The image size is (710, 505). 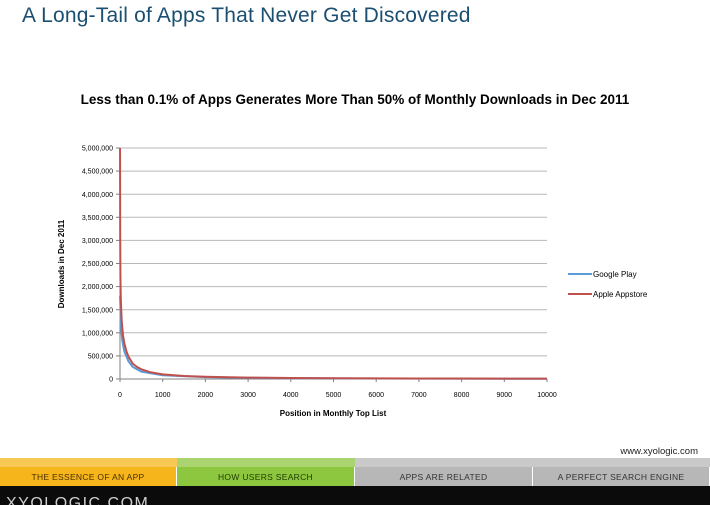 What do you see at coordinates (333, 413) in the screenshot?
I see `x-axis-label: Position in Monthly Top List` at bounding box center [333, 413].